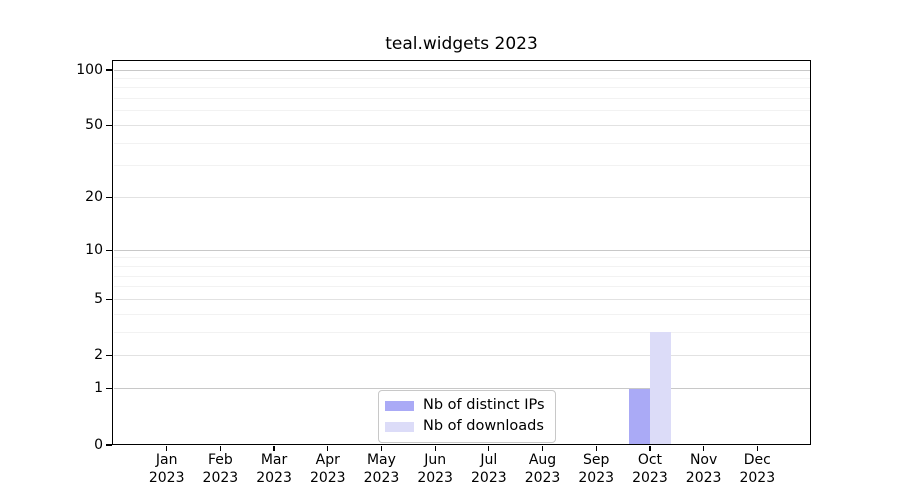  I want to click on x-tick-label: Oct 2023, so click(650, 469).